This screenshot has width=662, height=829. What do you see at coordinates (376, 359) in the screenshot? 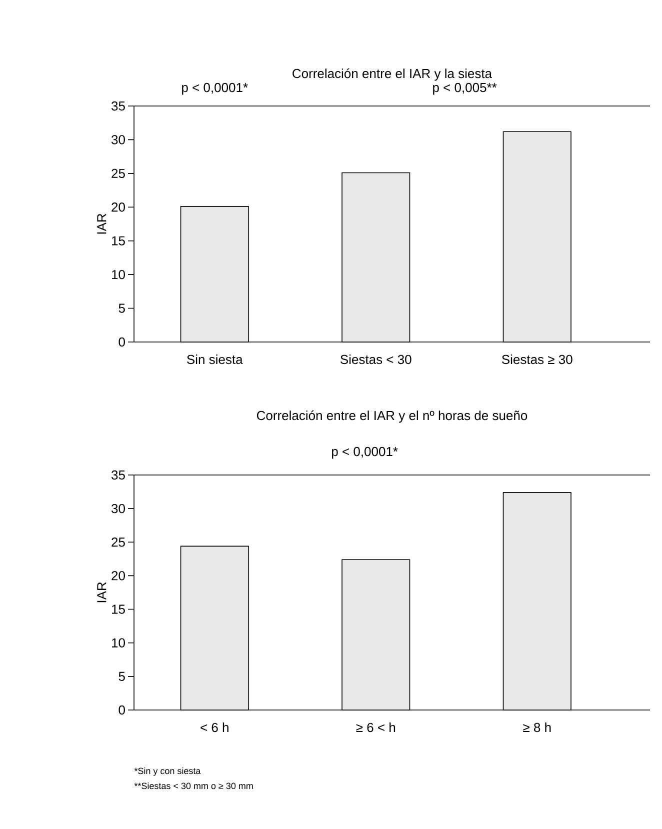
I see `x-tick-label: Siestas < 30` at bounding box center [376, 359].